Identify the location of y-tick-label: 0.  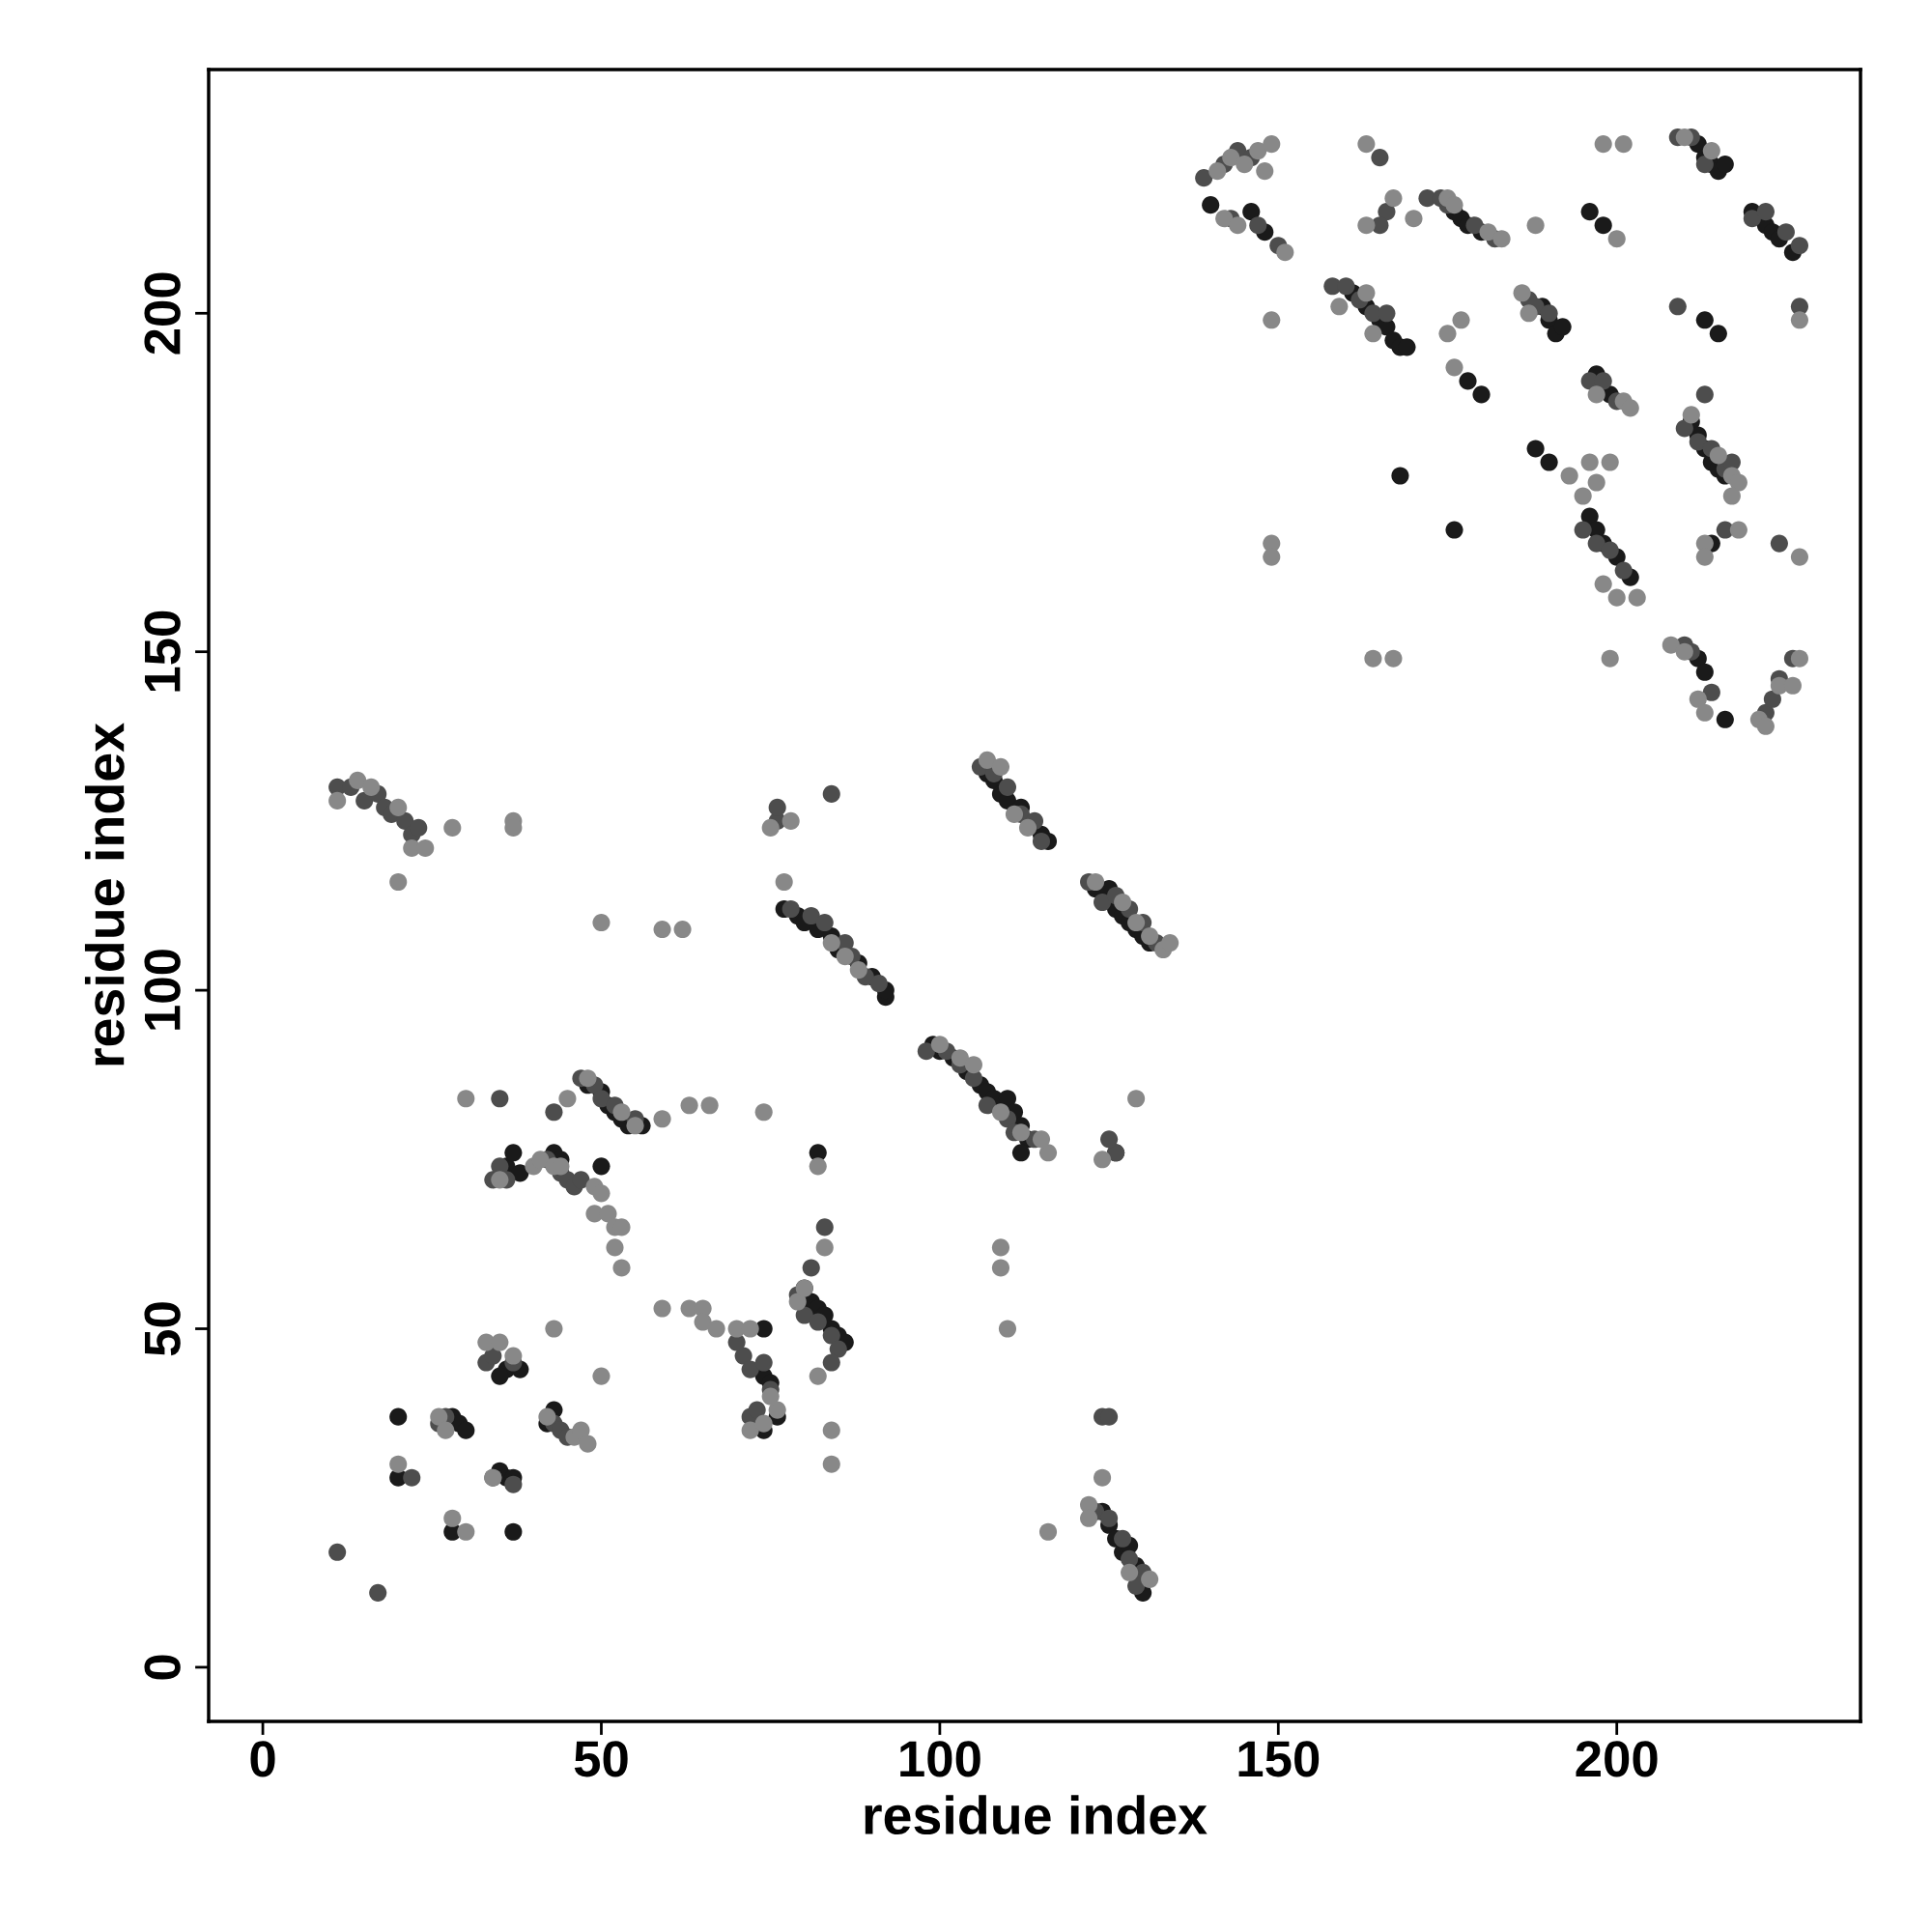
(162, 1667).